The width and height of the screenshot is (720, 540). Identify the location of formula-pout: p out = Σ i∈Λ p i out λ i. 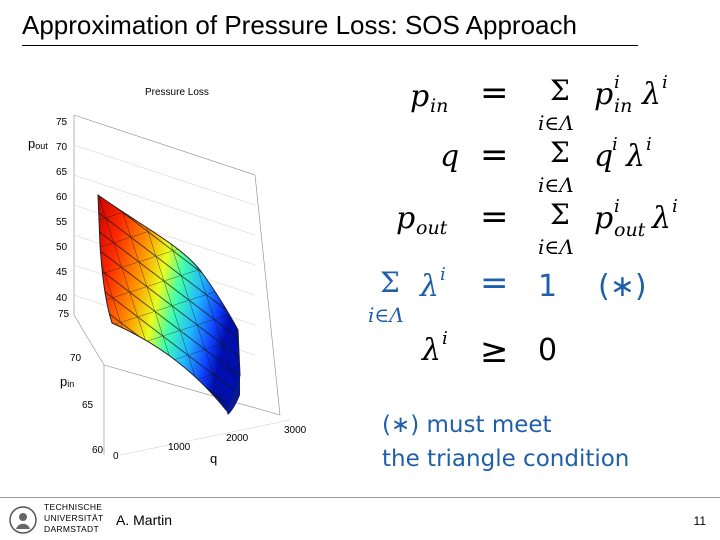
(537, 227).